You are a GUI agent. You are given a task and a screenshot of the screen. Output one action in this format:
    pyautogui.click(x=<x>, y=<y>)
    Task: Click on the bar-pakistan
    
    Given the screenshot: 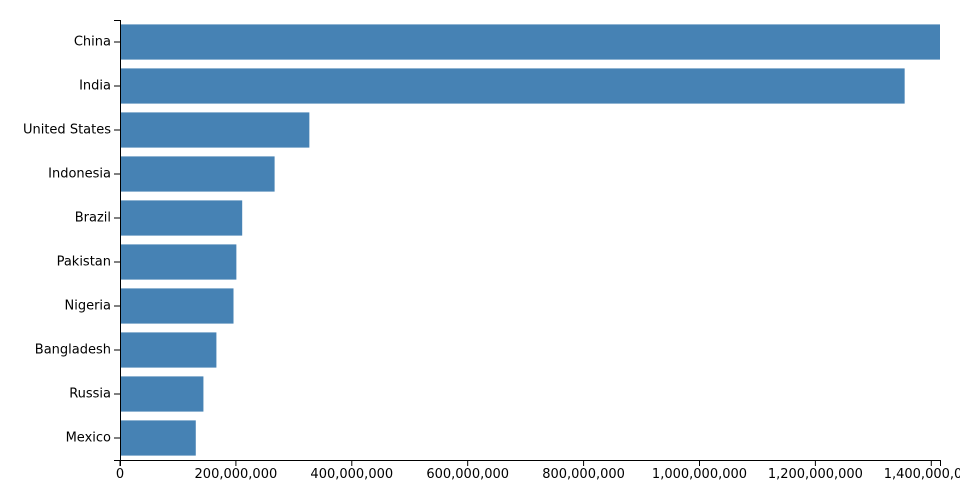 What is the action you would take?
    pyautogui.click(x=178, y=262)
    